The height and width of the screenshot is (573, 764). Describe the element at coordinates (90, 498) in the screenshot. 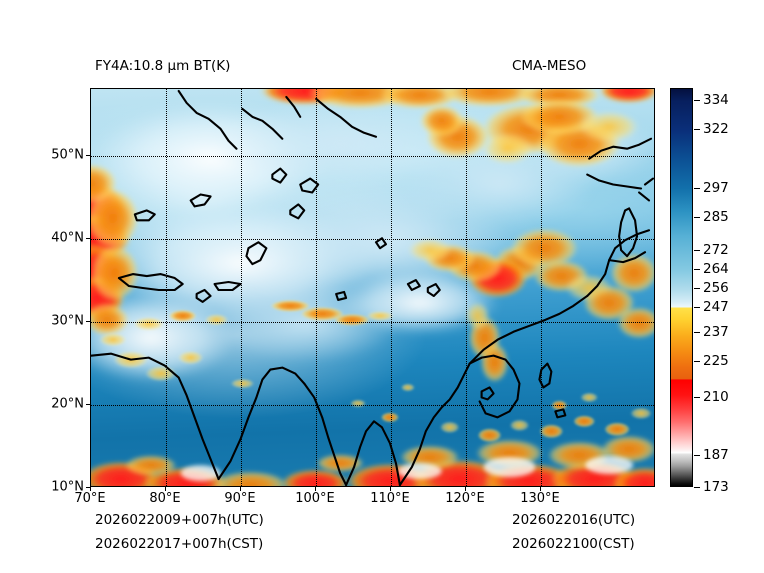

I see `xtick-label-70: 70°E` at that location.